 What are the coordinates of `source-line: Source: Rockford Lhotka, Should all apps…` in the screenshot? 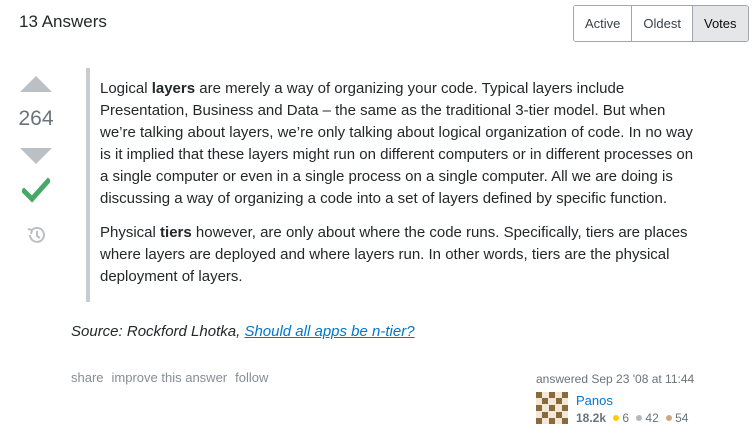 It's located at (243, 331).